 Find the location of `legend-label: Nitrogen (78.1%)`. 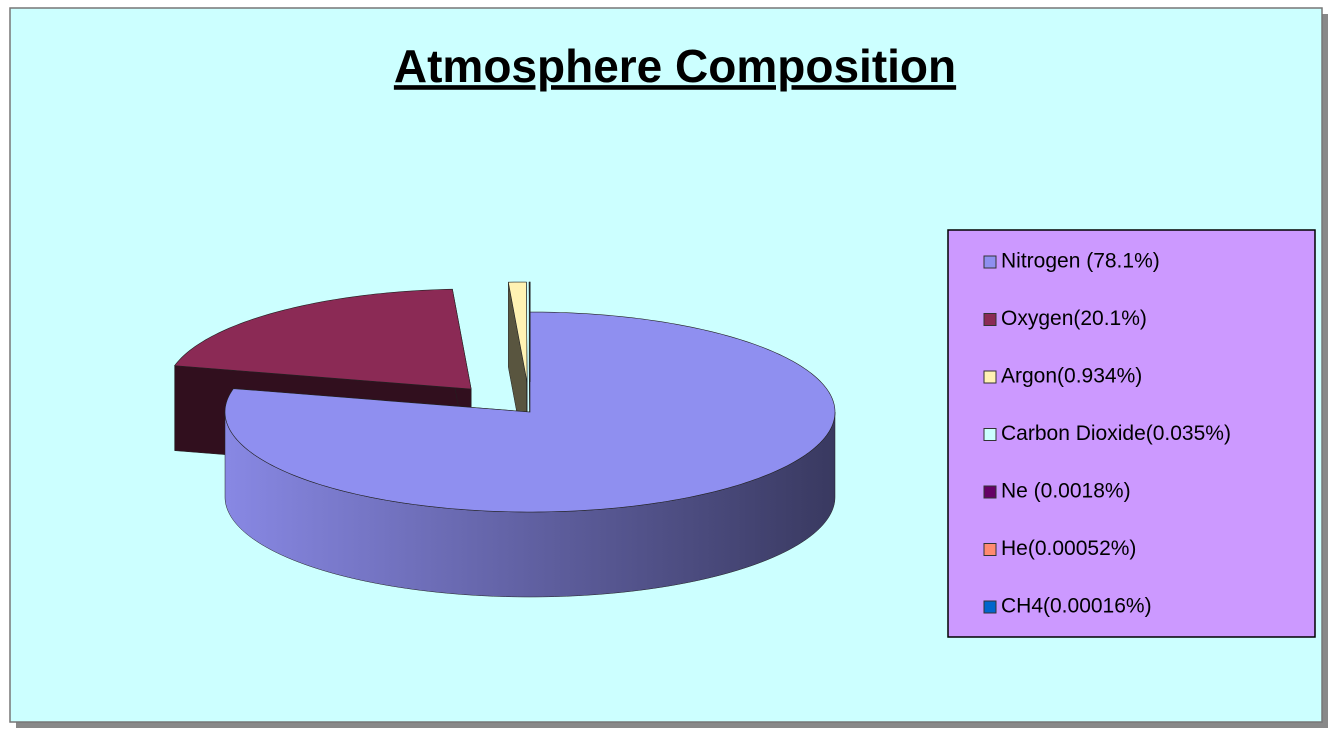

legend-label: Nitrogen (78.1%) is located at coordinates (1080, 261).